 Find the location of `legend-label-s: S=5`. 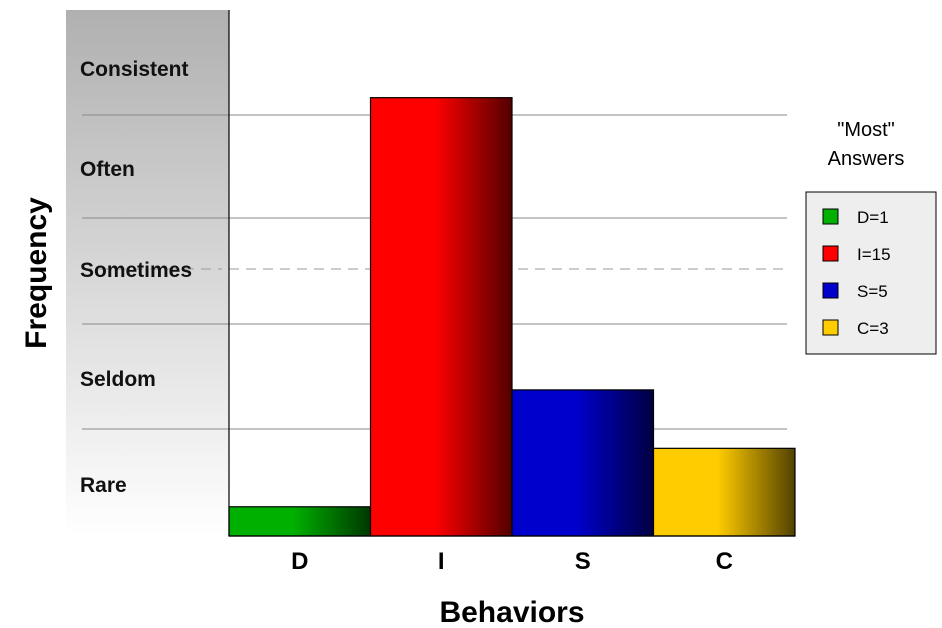

legend-label-s: S=5 is located at coordinates (872, 291).